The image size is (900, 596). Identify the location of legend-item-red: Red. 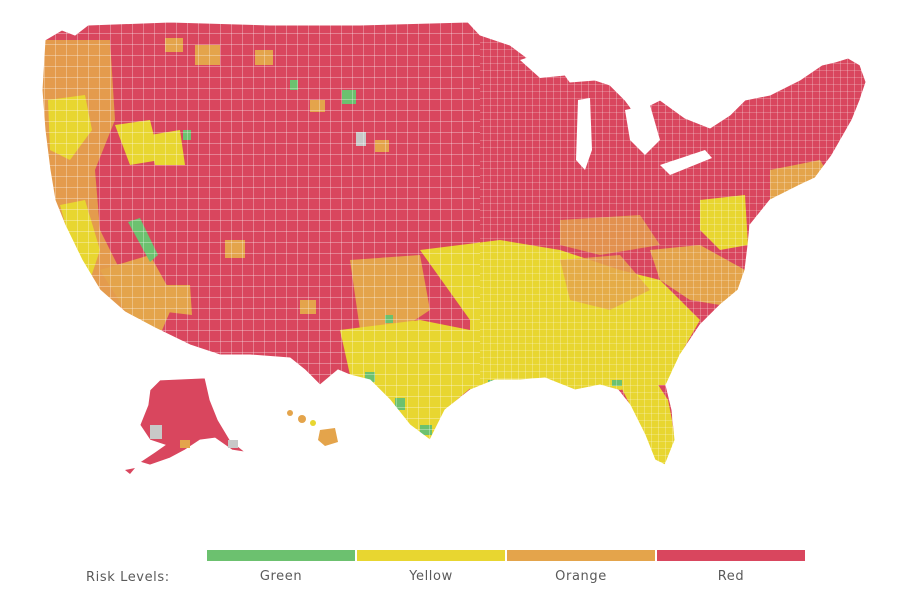
(731, 570).